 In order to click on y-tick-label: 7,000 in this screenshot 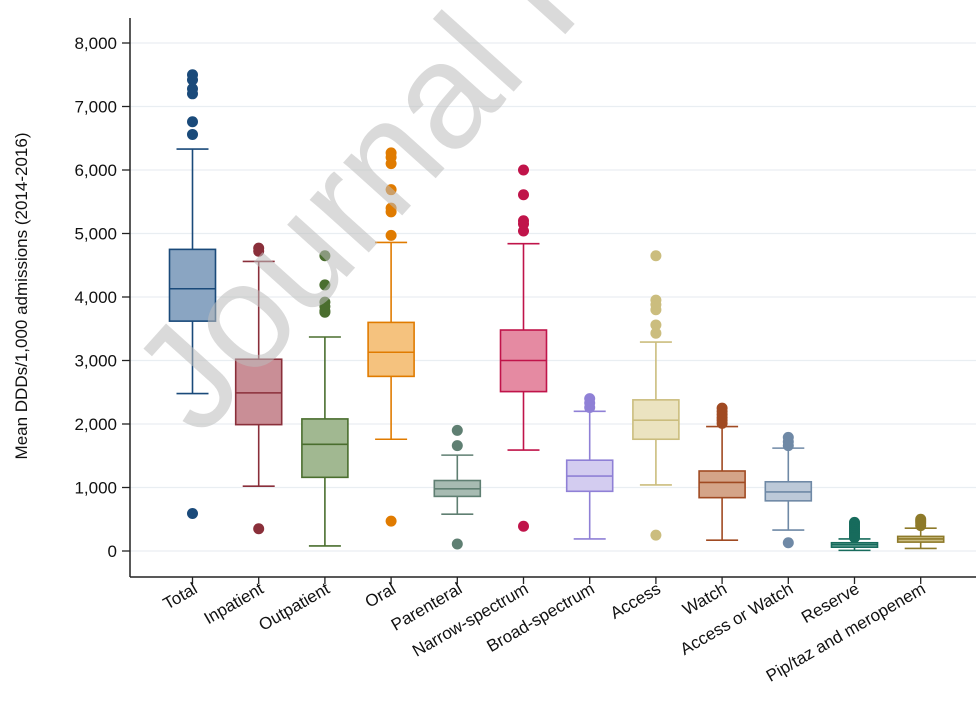, I will do `click(95, 107)`.